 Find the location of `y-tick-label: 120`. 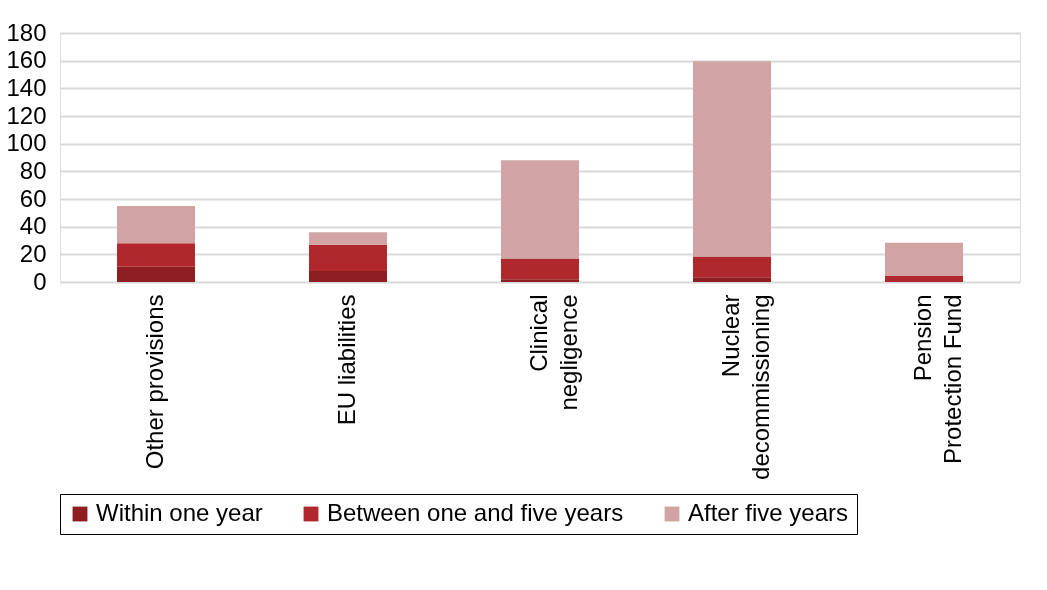

y-tick-label: 120 is located at coordinates (26, 115).